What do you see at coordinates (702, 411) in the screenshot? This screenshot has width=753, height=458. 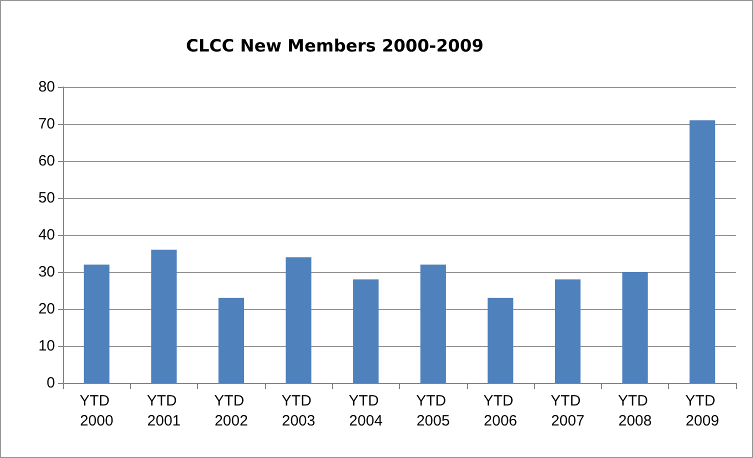 I see `x-tick-label: YTD 2009` at bounding box center [702, 411].